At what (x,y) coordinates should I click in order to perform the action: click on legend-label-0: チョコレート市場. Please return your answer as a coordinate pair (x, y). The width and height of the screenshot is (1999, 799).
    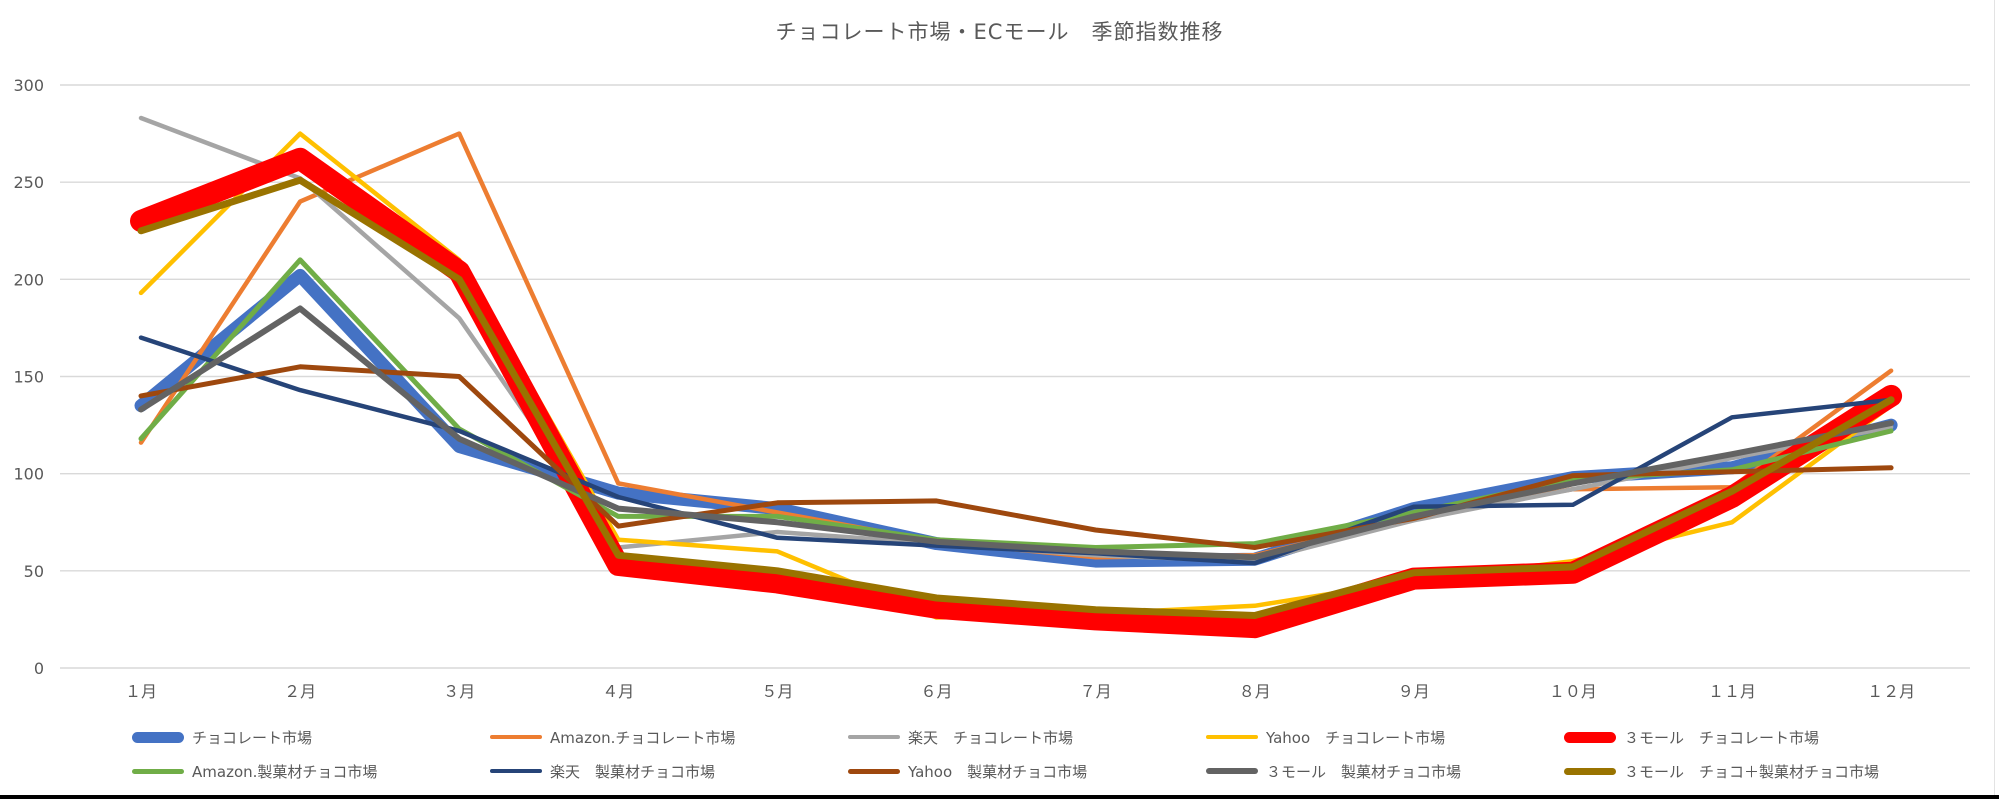
    Looking at the image, I should click on (252, 737).